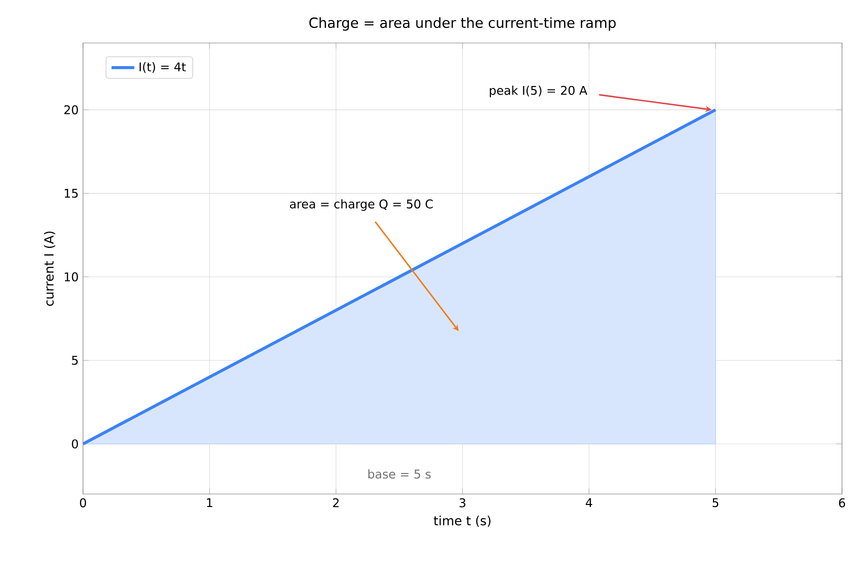 The height and width of the screenshot is (571, 862). I want to click on x-tick-label: 4, so click(589, 503).